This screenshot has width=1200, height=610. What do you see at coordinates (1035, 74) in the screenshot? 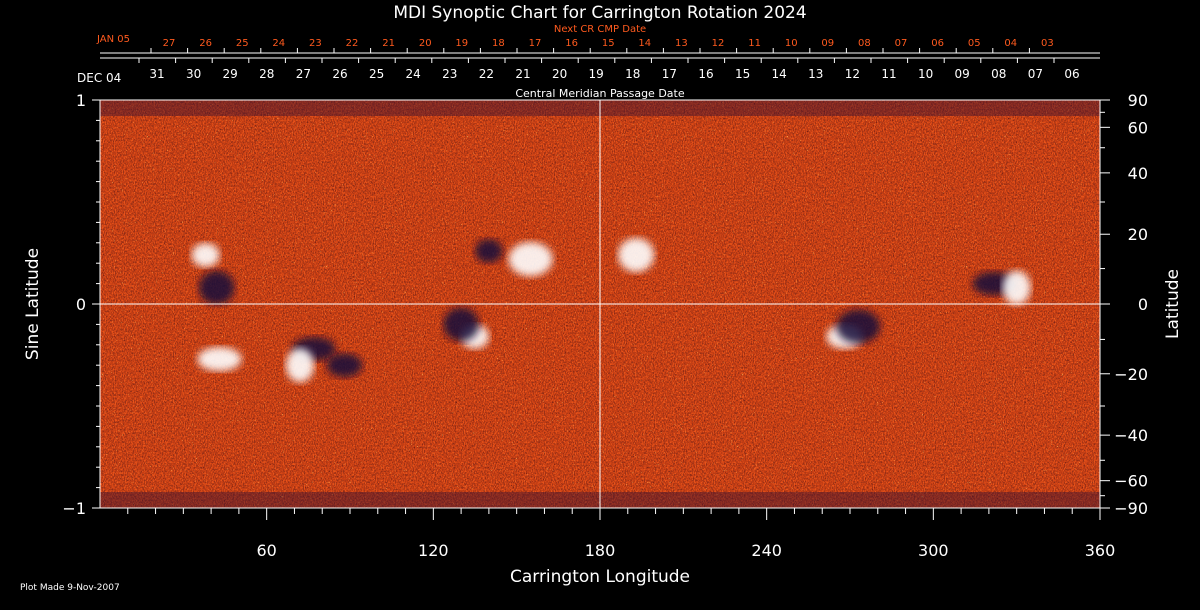
I see `top-axis-date: 07` at bounding box center [1035, 74].